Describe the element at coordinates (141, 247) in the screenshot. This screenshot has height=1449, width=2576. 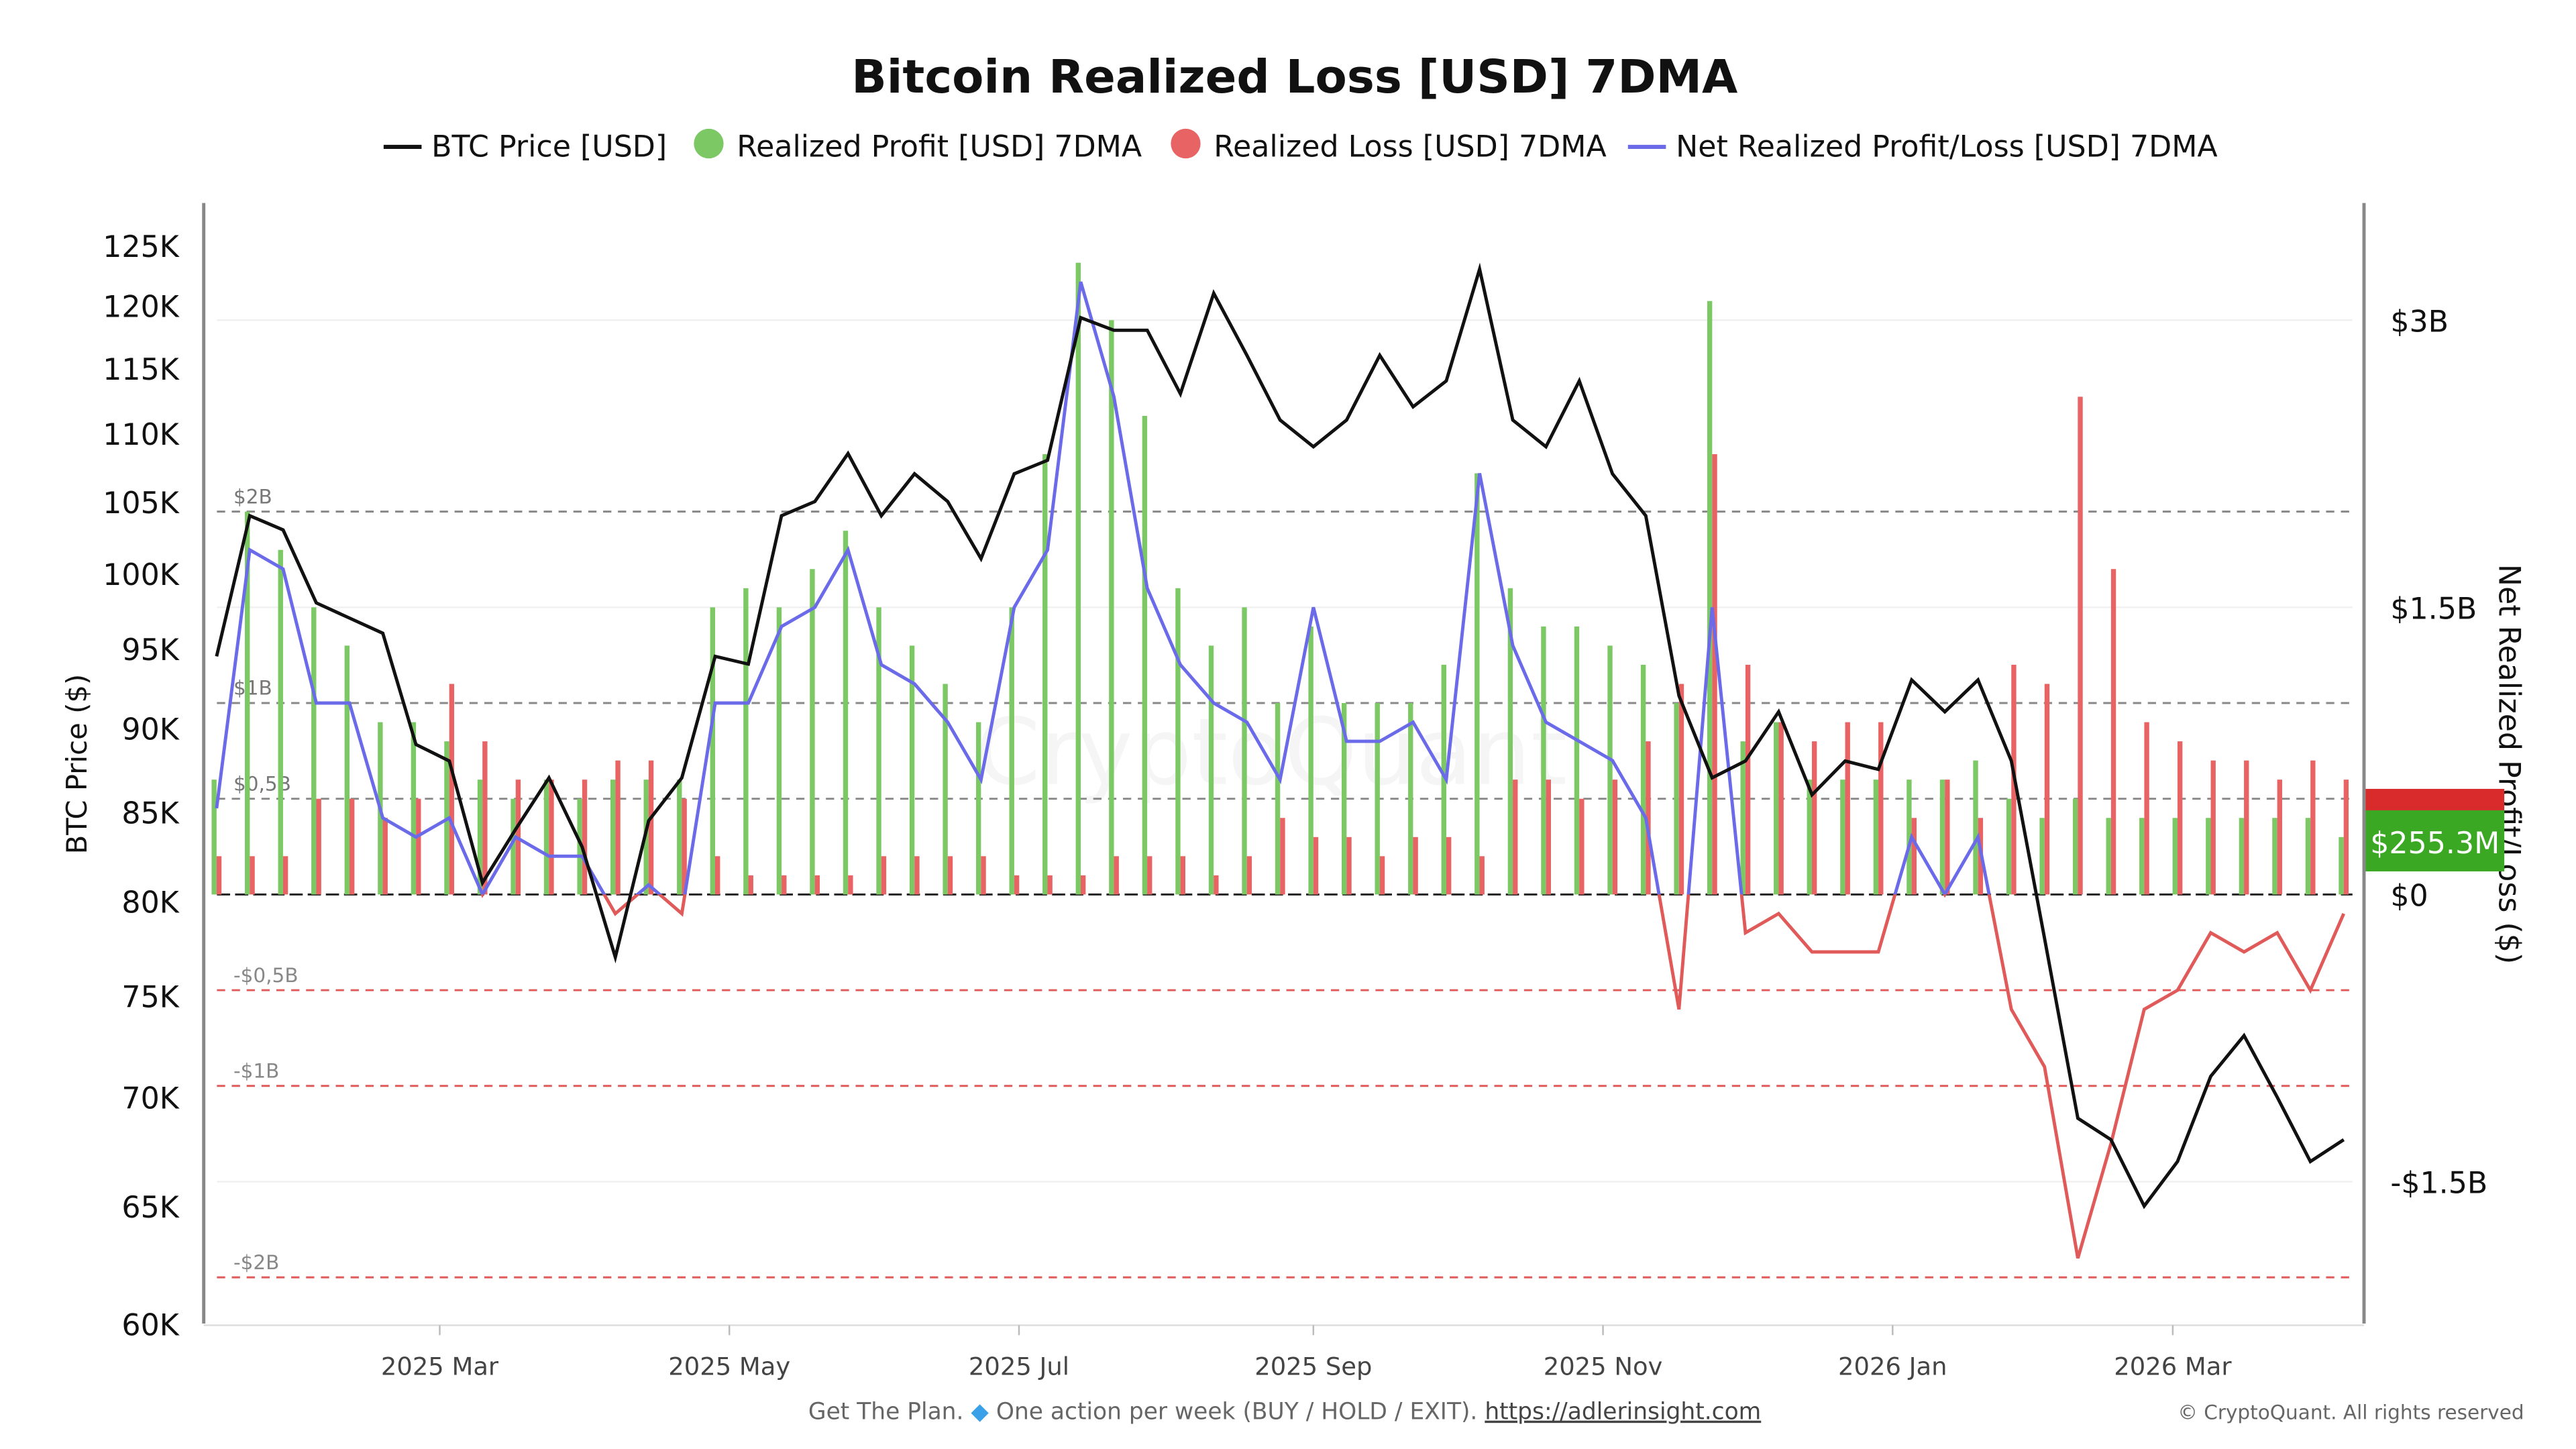
I see `left-tick-label: 125K` at that location.